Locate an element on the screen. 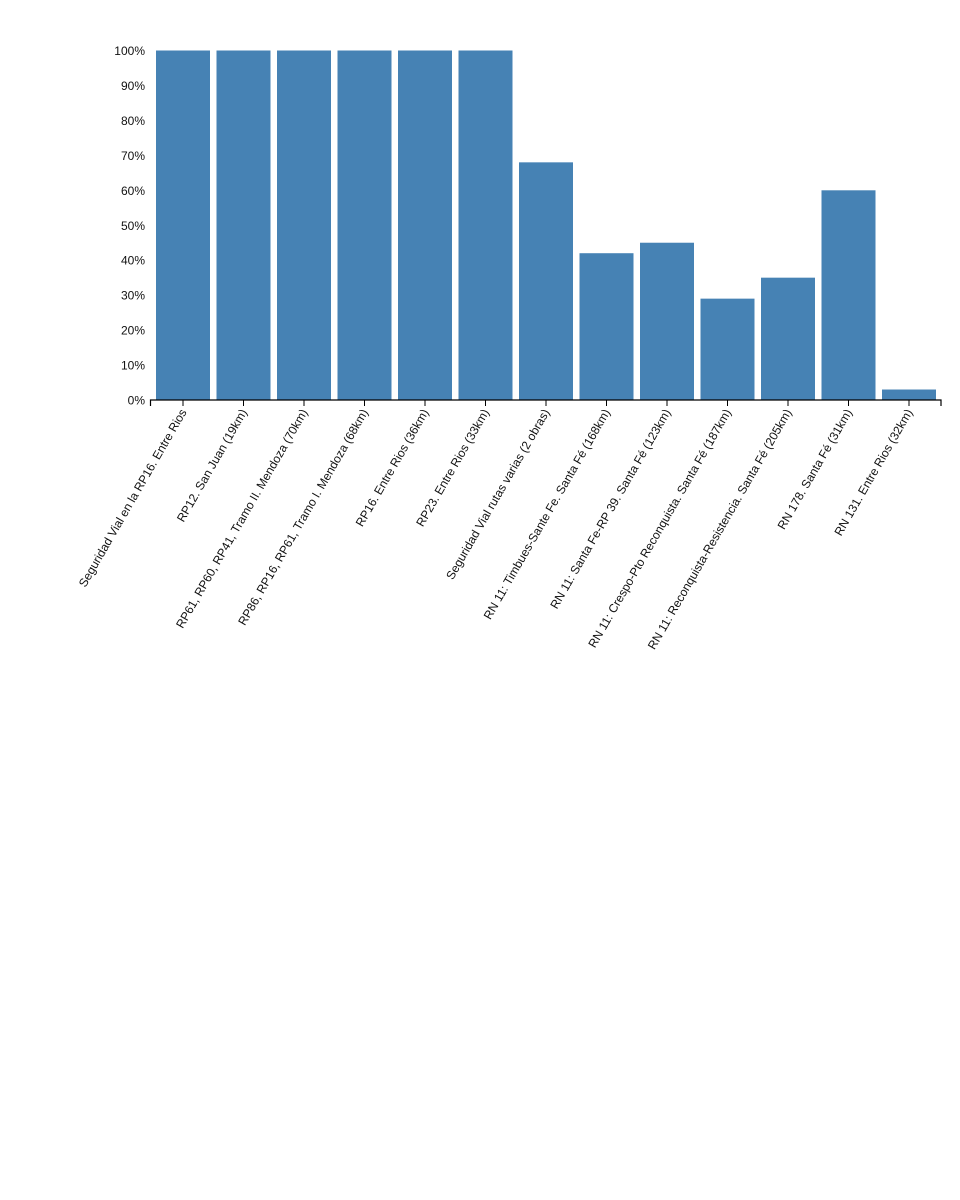 The height and width of the screenshot is (1200, 960). y-tick-label: 100% is located at coordinates (129, 51).